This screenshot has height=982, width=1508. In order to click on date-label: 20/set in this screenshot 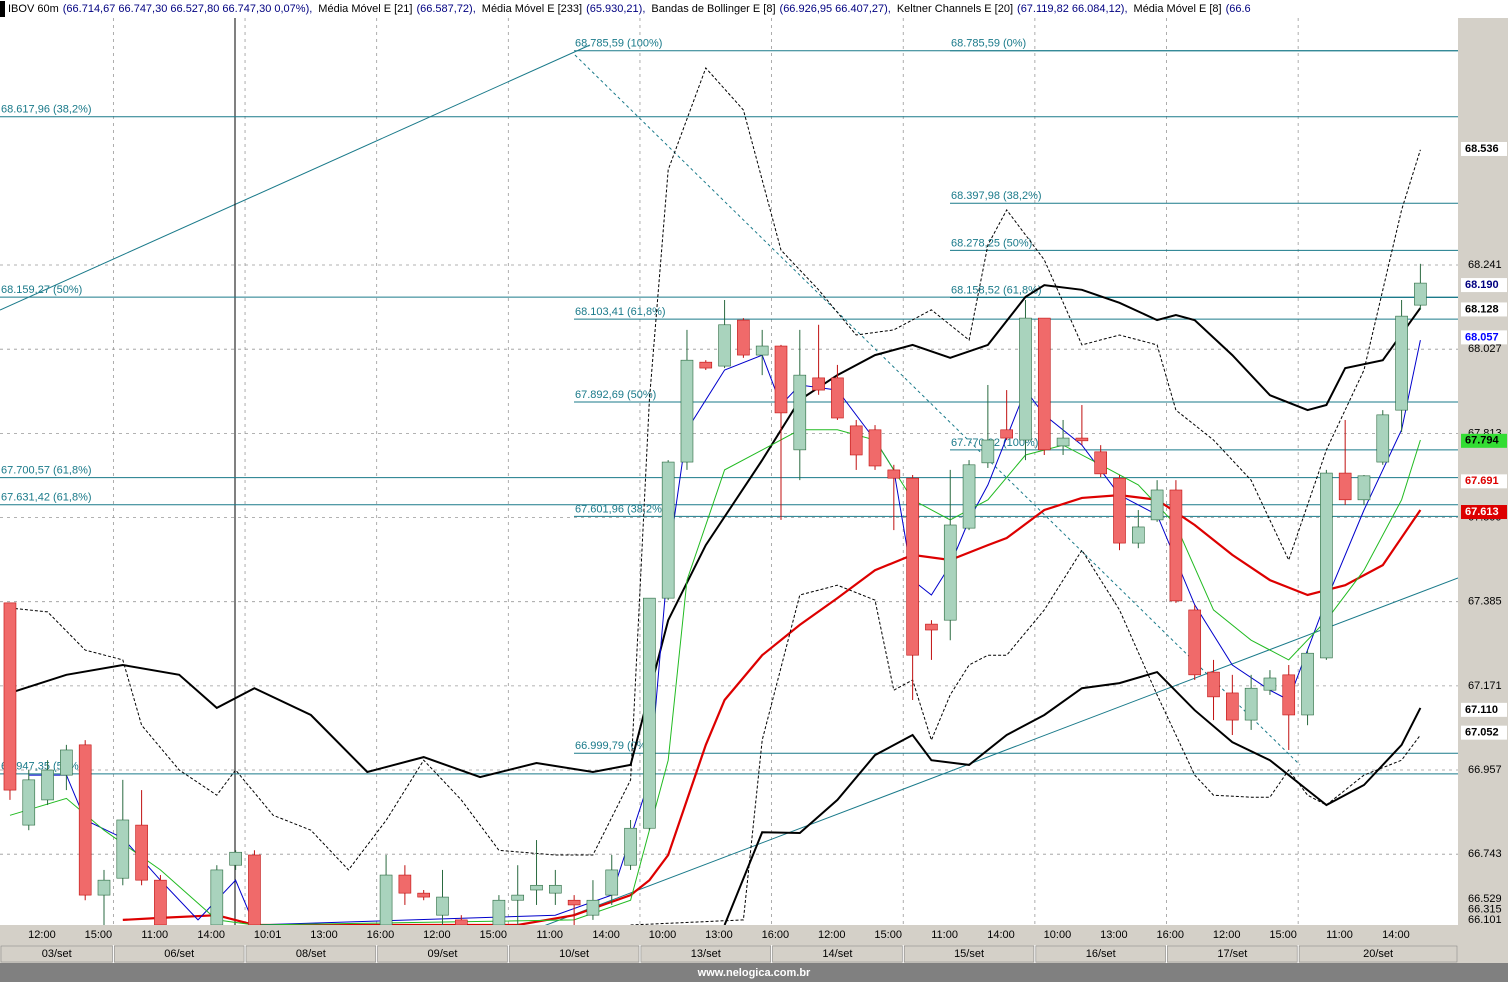, I will do `click(1378, 954)`.